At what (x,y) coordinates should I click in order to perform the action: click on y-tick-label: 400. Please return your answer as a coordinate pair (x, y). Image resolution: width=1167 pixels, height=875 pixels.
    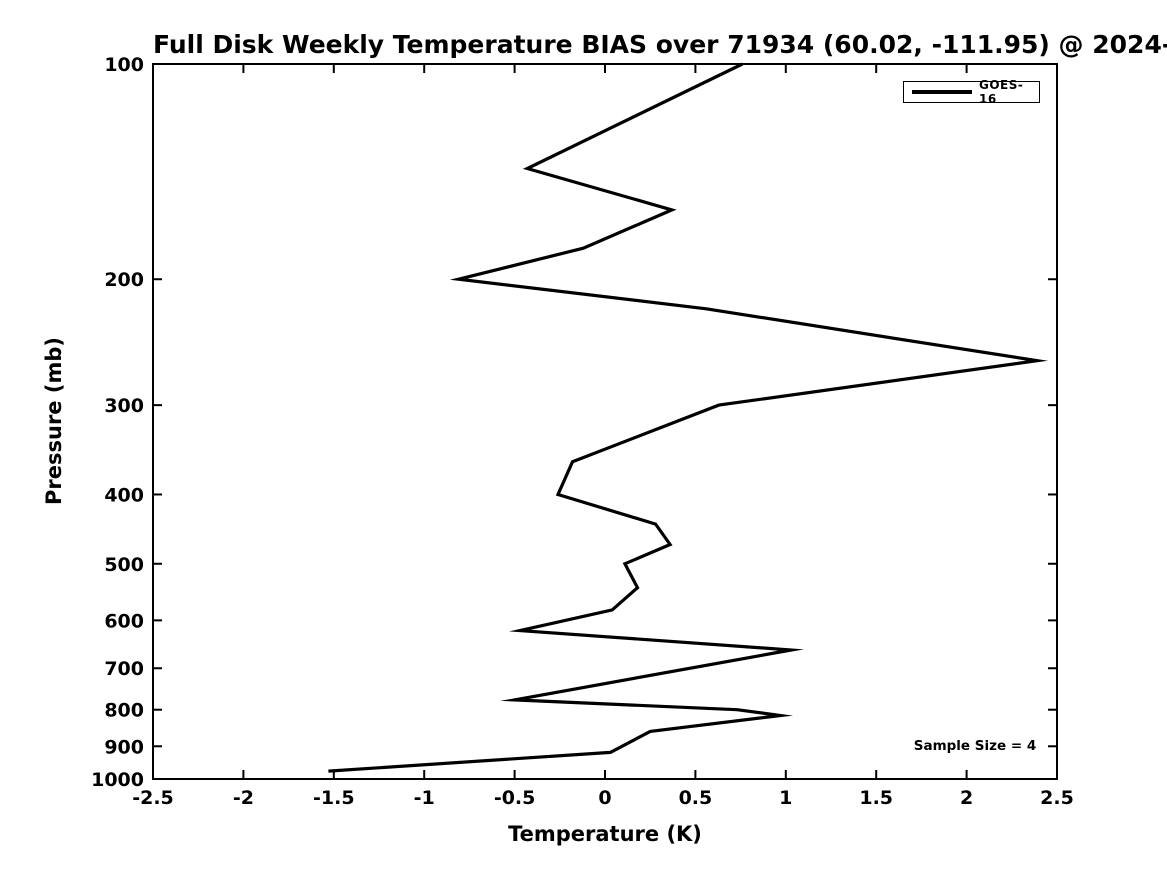
    Looking at the image, I should click on (124, 495).